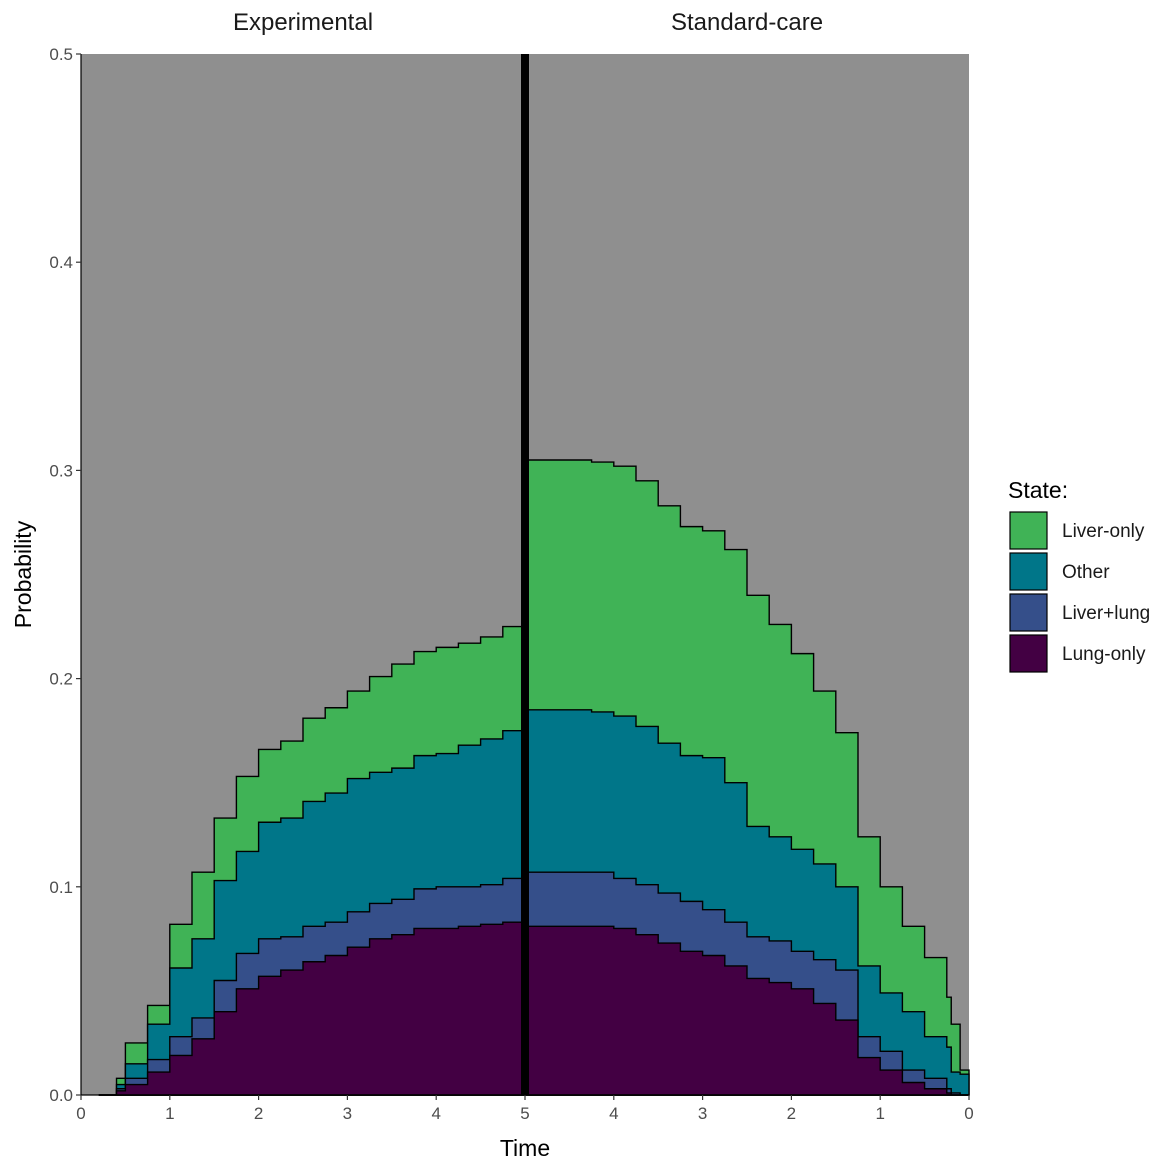 This screenshot has height=1161, width=1171. Describe the element at coordinates (303, 22) in the screenshot. I see `facet-label-experimental: Experimental` at that location.